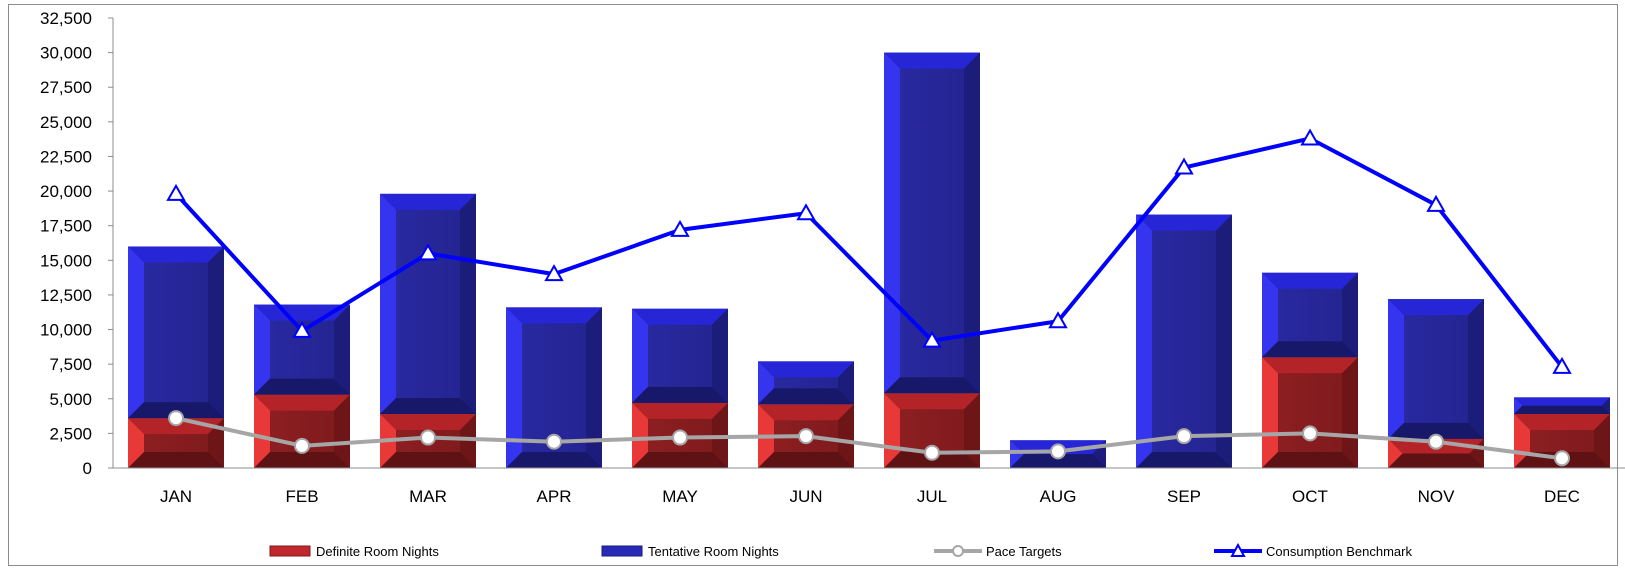  Describe the element at coordinates (1562, 496) in the screenshot. I see `x-tick-label: DEC` at that location.